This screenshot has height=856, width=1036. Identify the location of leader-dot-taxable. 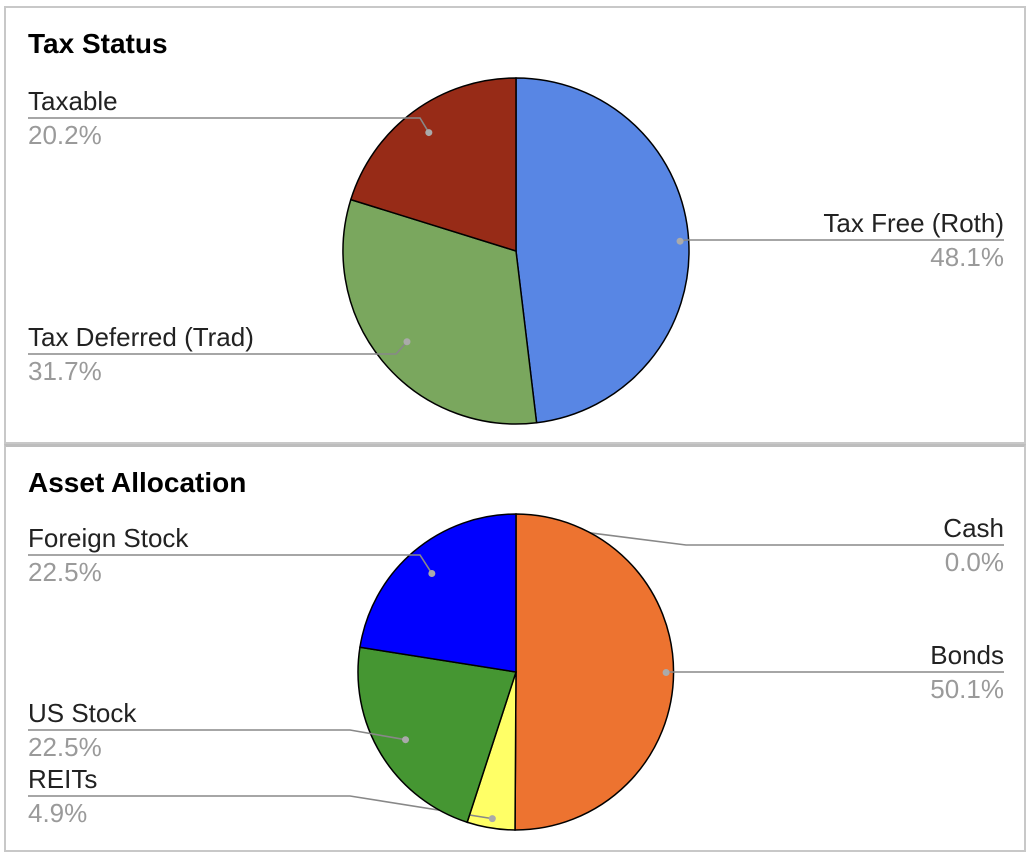
(429, 133).